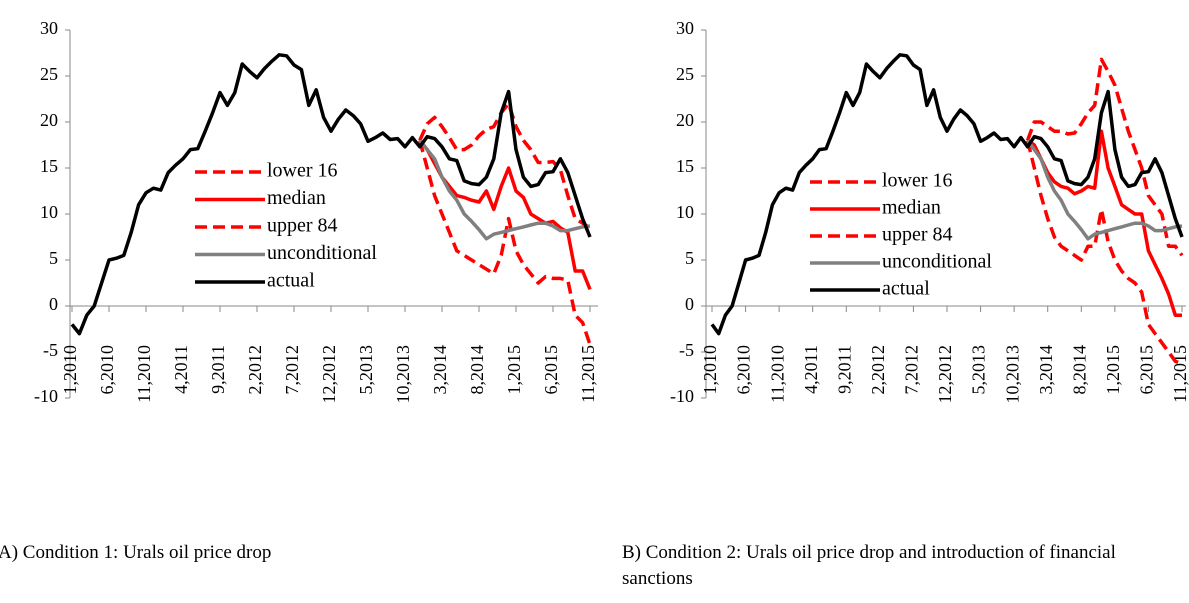 Image resolution: width=1189 pixels, height=603 pixels. I want to click on caption: A) Condition 1: Urals oil price drop, so click(136, 552).